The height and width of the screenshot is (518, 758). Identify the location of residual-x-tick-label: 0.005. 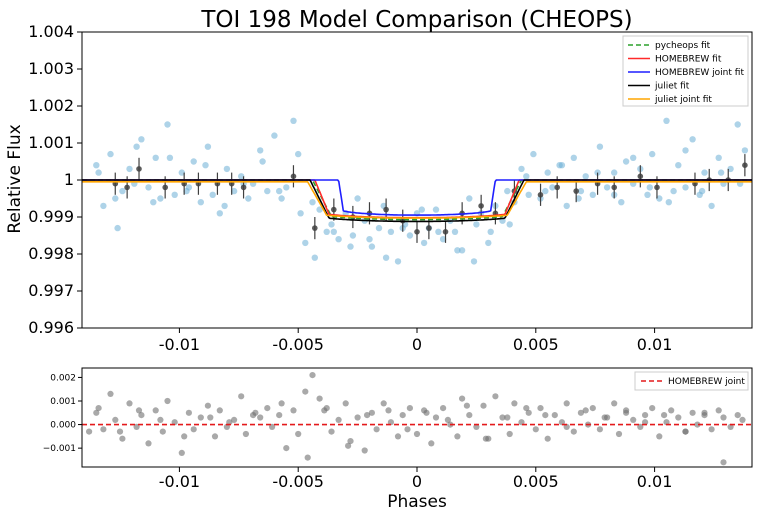
(536, 481).